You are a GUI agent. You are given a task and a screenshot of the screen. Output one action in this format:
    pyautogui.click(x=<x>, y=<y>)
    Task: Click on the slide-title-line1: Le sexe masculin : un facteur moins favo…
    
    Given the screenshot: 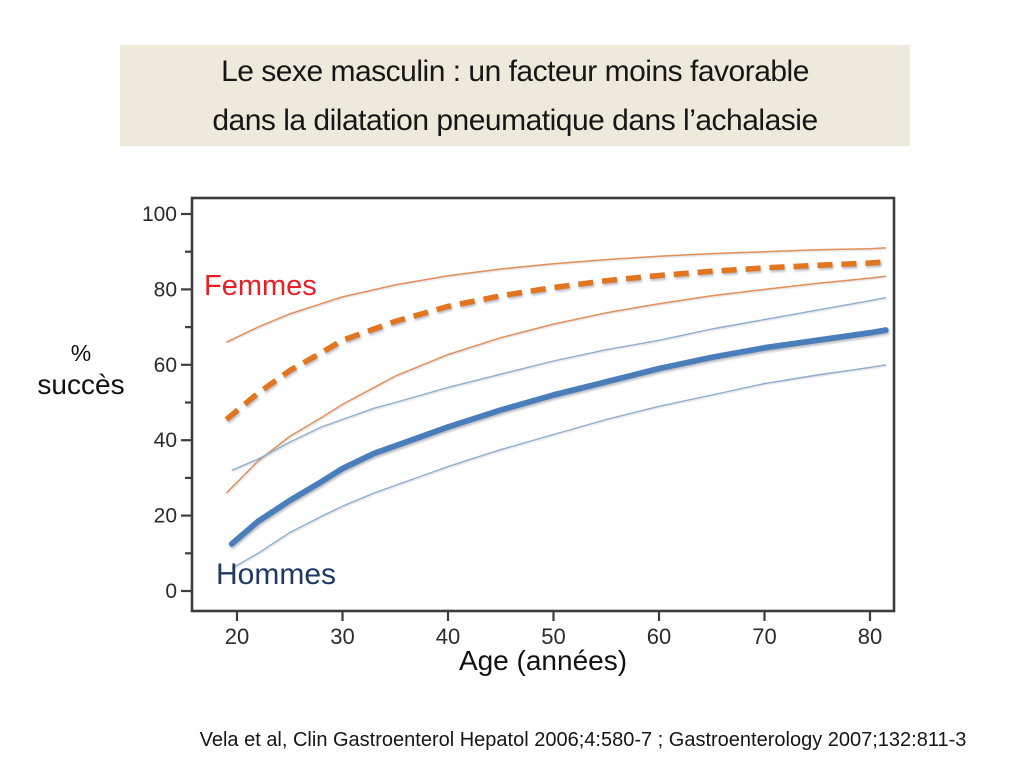 What is the action you would take?
    pyautogui.click(x=515, y=71)
    